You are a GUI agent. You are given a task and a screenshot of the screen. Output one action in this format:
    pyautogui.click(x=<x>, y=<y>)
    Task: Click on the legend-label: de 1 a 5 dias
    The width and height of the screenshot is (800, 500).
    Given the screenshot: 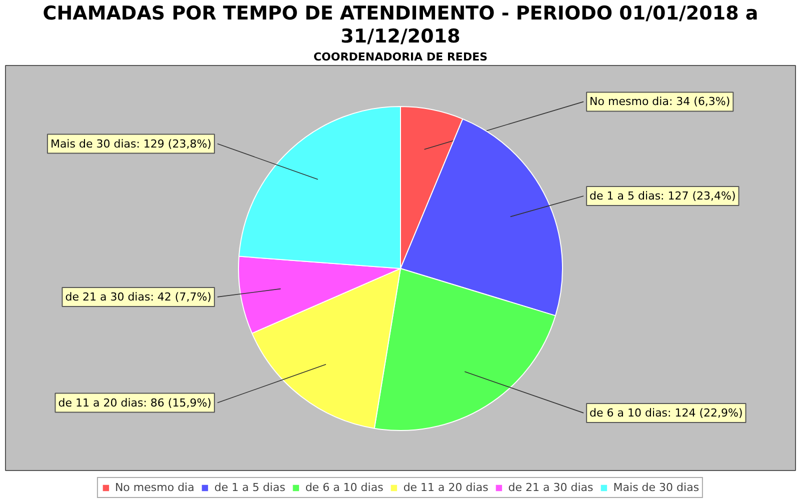 What is the action you would take?
    pyautogui.click(x=250, y=487)
    